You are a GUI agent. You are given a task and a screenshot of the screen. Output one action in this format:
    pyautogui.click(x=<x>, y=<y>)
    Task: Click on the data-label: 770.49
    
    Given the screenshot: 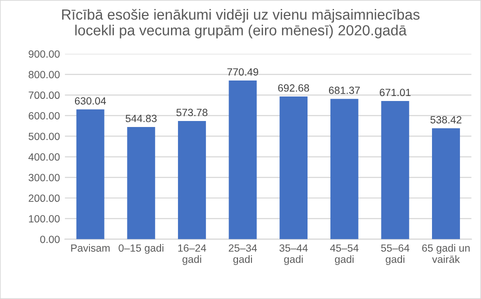 What is the action you would take?
    pyautogui.click(x=242, y=72)
    